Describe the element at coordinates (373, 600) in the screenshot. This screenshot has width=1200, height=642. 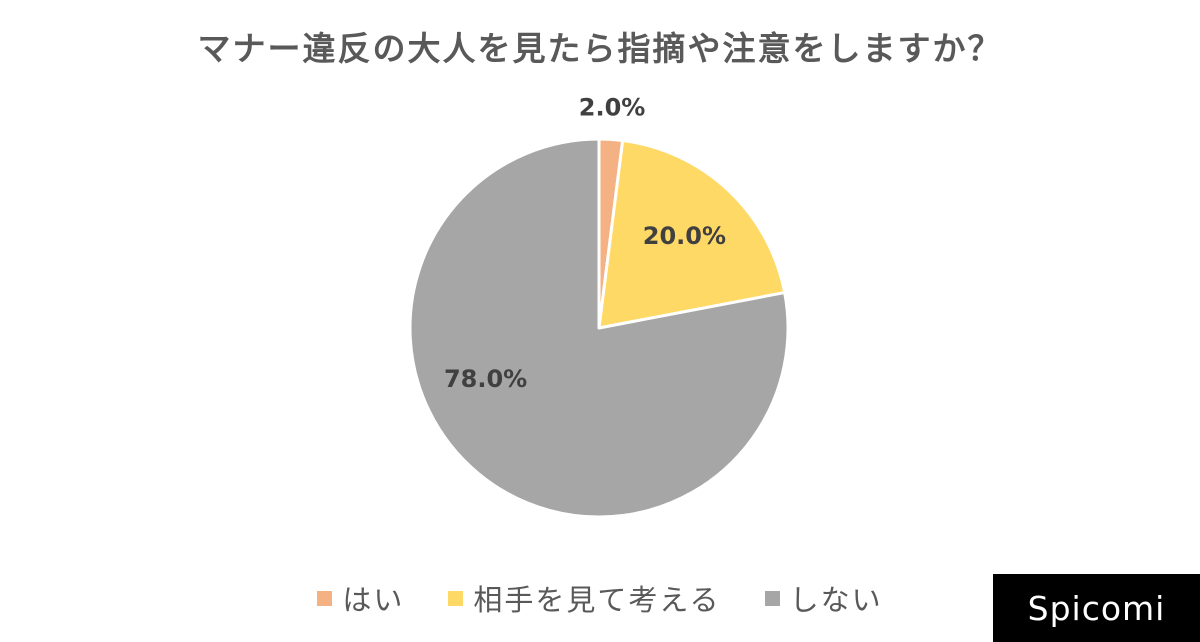
I see `legend-label-yes: はい` at that location.